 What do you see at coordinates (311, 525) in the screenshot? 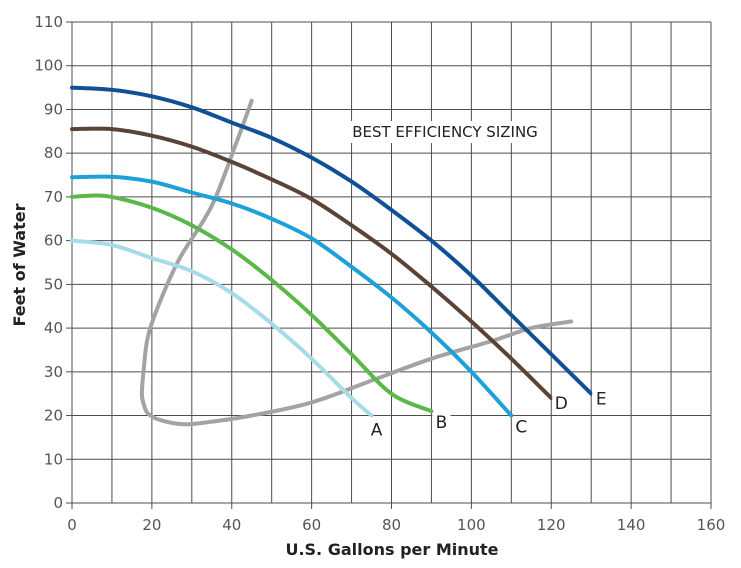
I see `x-tick-label: 60` at bounding box center [311, 525].